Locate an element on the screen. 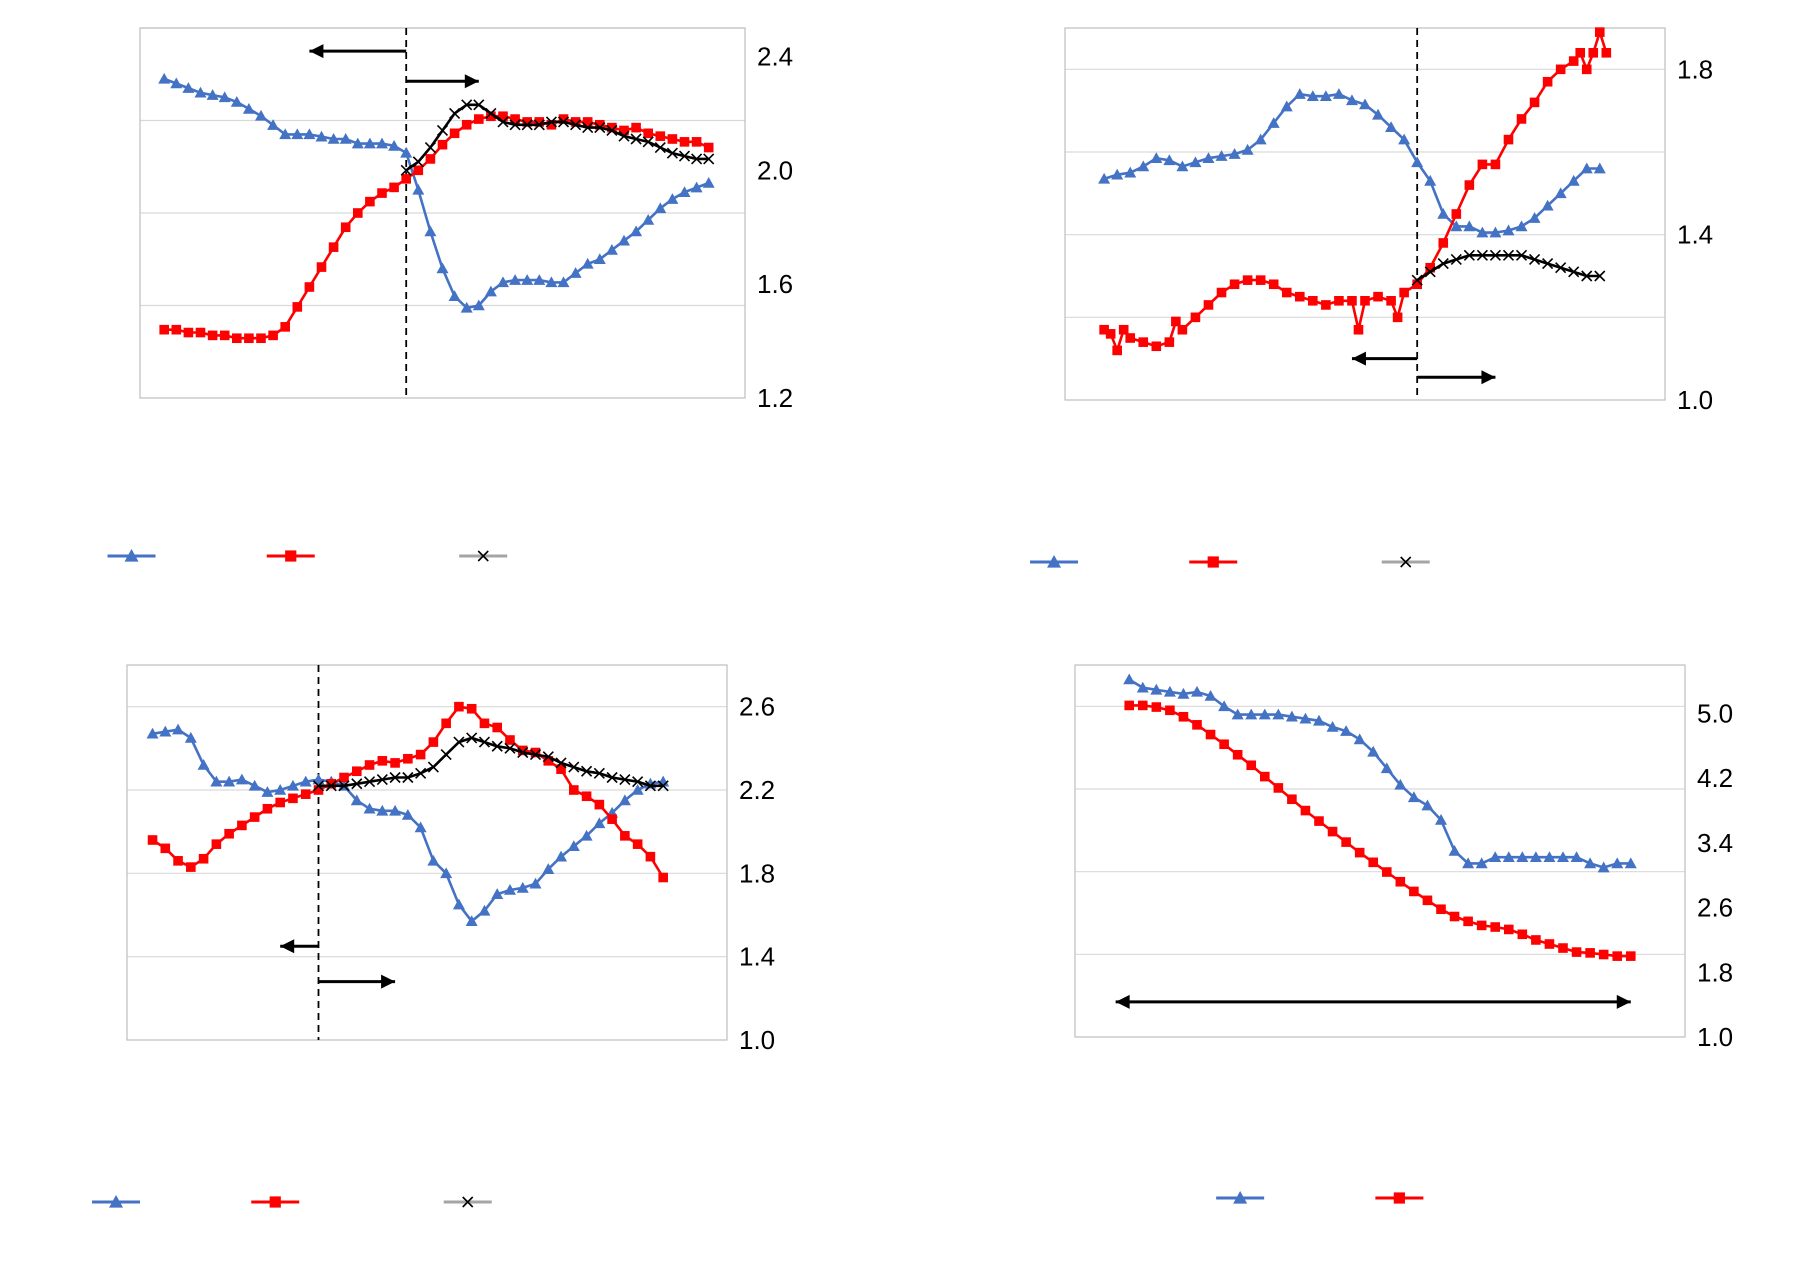  y2-tick-label: 3.4 is located at coordinates (1715, 843).